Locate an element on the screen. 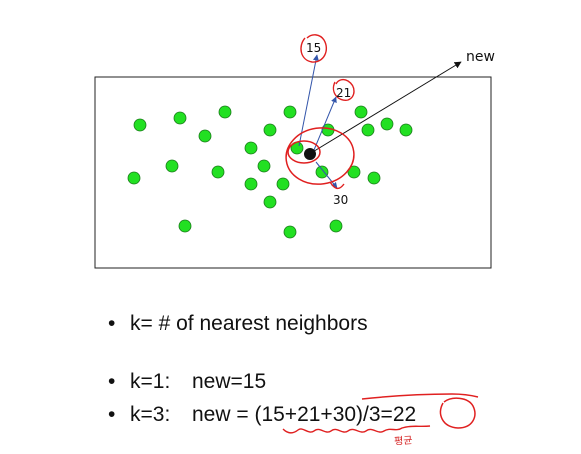  k3-neighbor-circle is located at coordinates (320, 156).